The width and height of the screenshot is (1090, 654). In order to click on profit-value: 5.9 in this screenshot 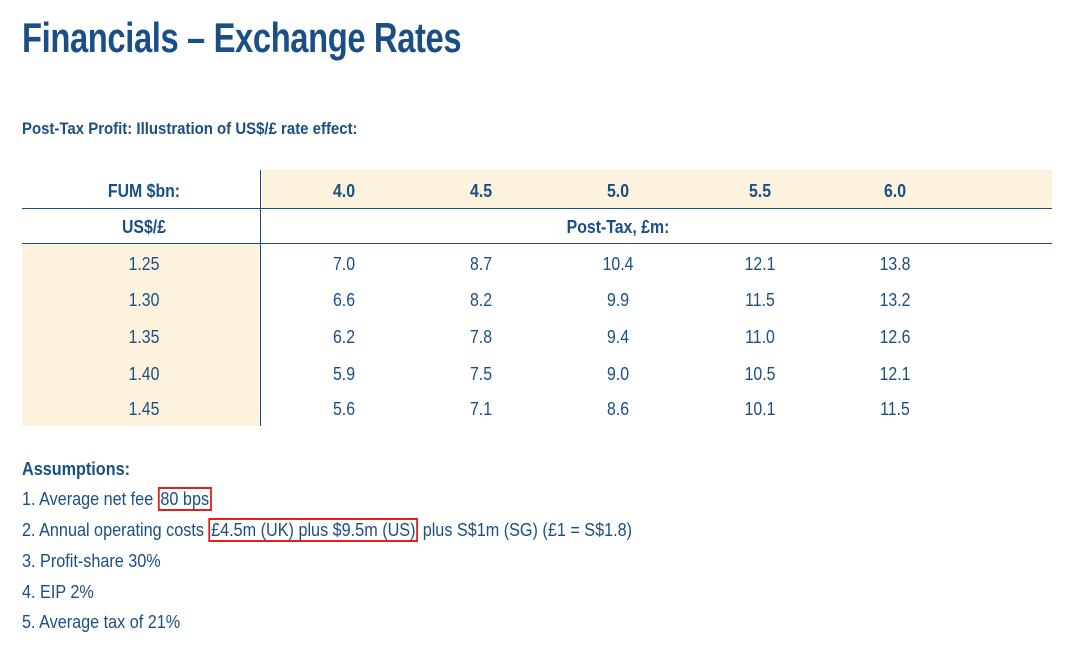, I will do `click(344, 374)`.